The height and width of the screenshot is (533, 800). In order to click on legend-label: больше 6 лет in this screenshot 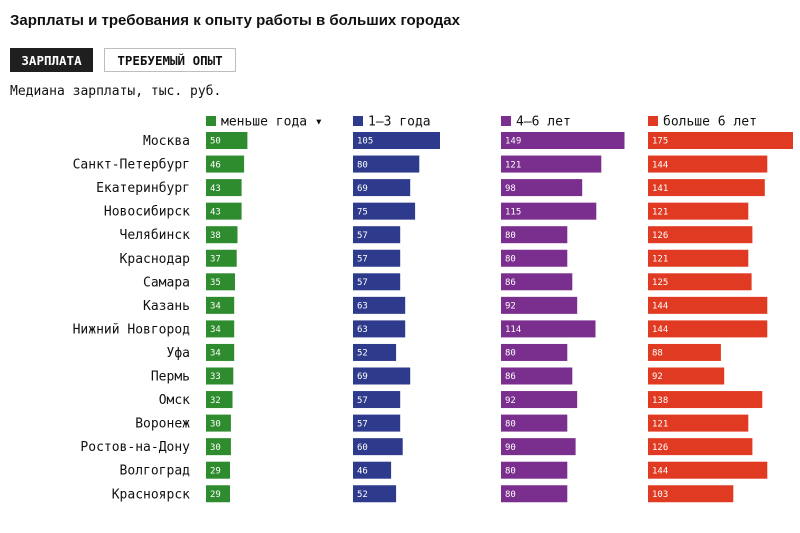, I will do `click(710, 122)`.